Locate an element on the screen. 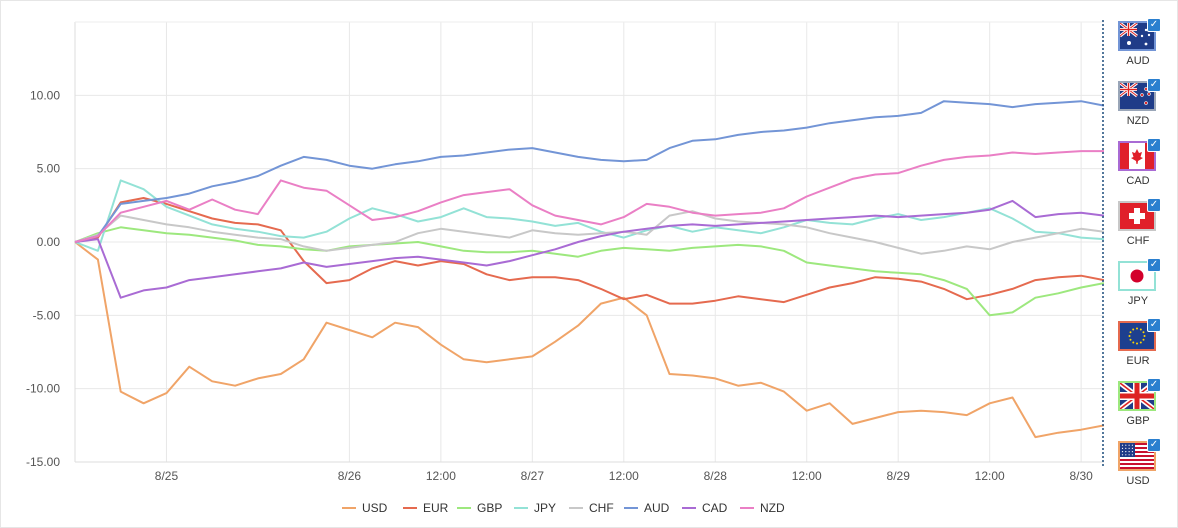 This screenshot has height=528, width=1178. currency-label: GBP is located at coordinates (1138, 421).